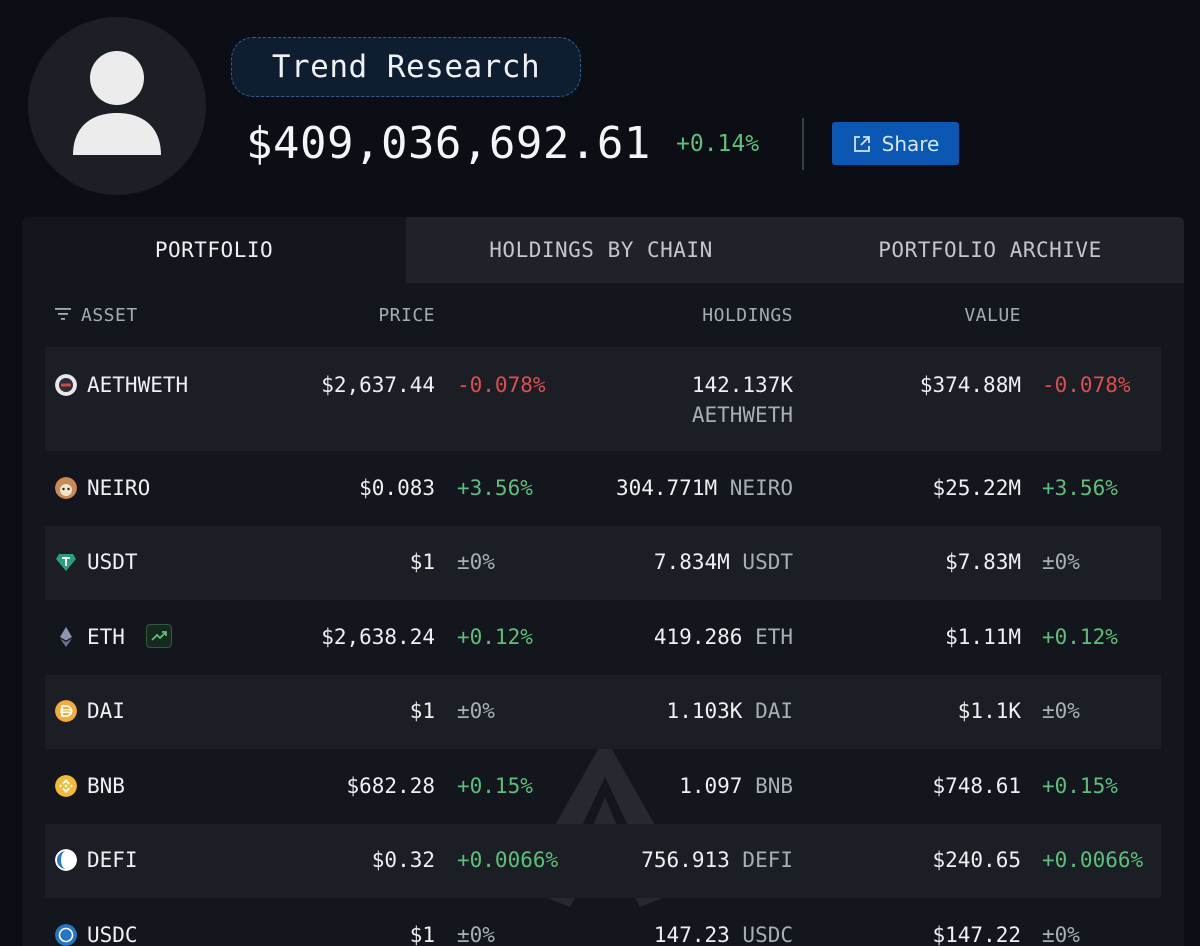 This screenshot has height=946, width=1200. I want to click on holdings: 419.286 ETH, so click(723, 637).